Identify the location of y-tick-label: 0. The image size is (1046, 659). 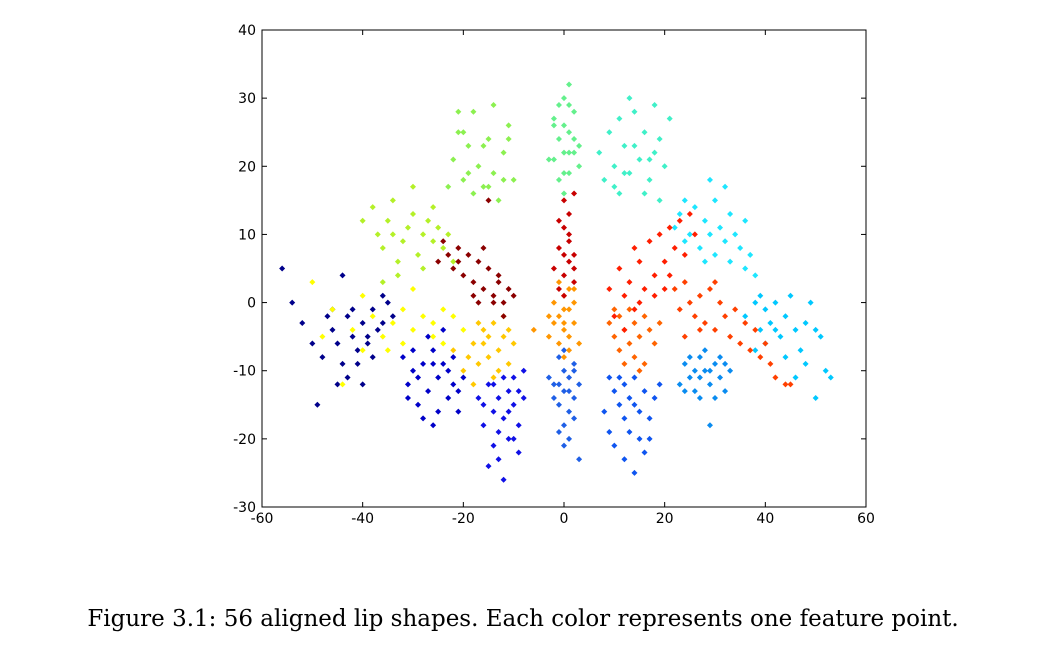
(251, 304).